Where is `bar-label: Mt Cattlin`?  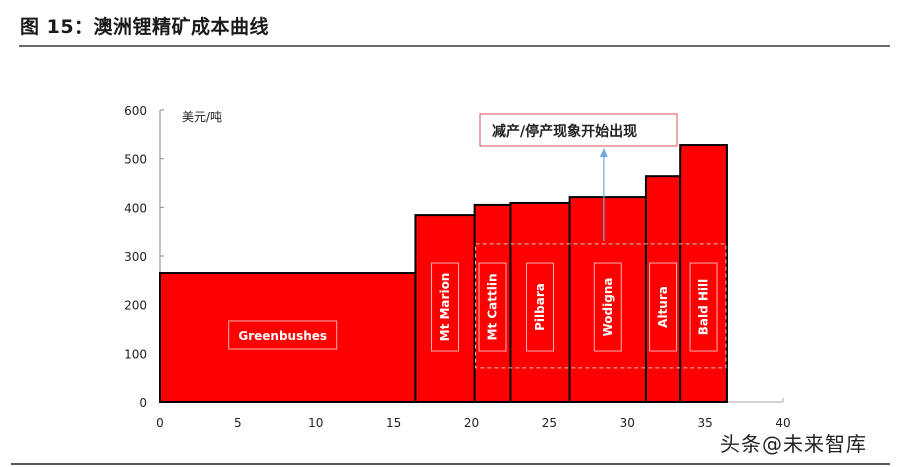 bar-label: Mt Cattlin is located at coordinates (493, 306).